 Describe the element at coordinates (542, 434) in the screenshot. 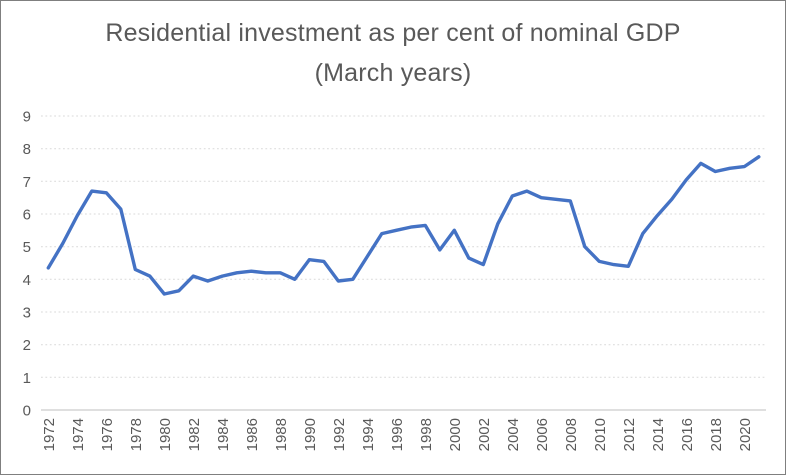

I see `x-tick-label: 2006` at that location.